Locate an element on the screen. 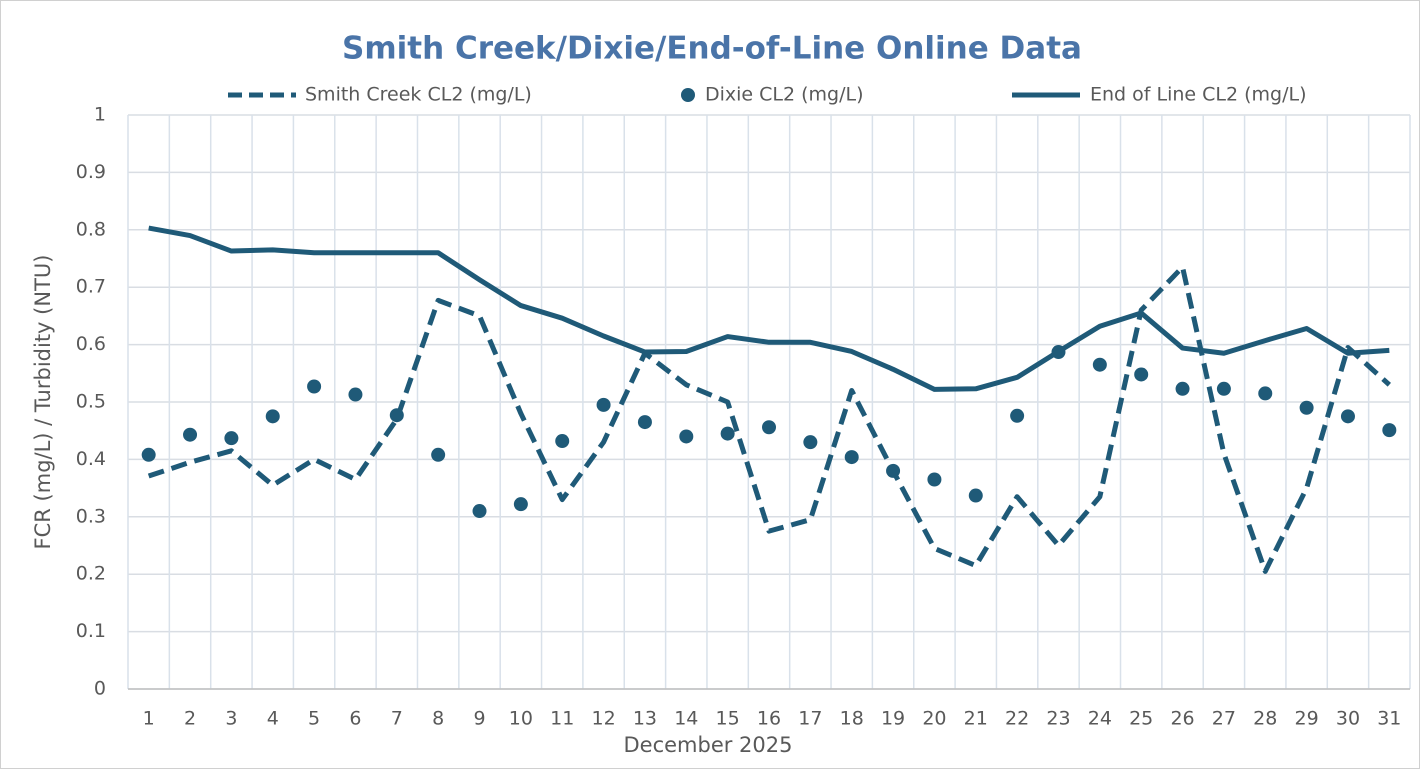 The height and width of the screenshot is (769, 1420). x-tick-label: 18 is located at coordinates (852, 719).